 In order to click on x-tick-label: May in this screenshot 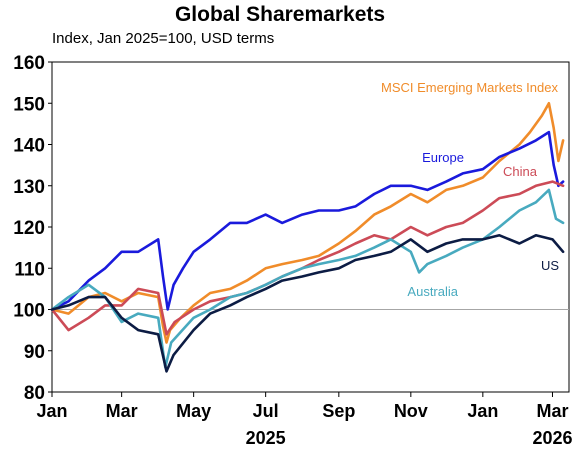, I will do `click(193, 411)`.